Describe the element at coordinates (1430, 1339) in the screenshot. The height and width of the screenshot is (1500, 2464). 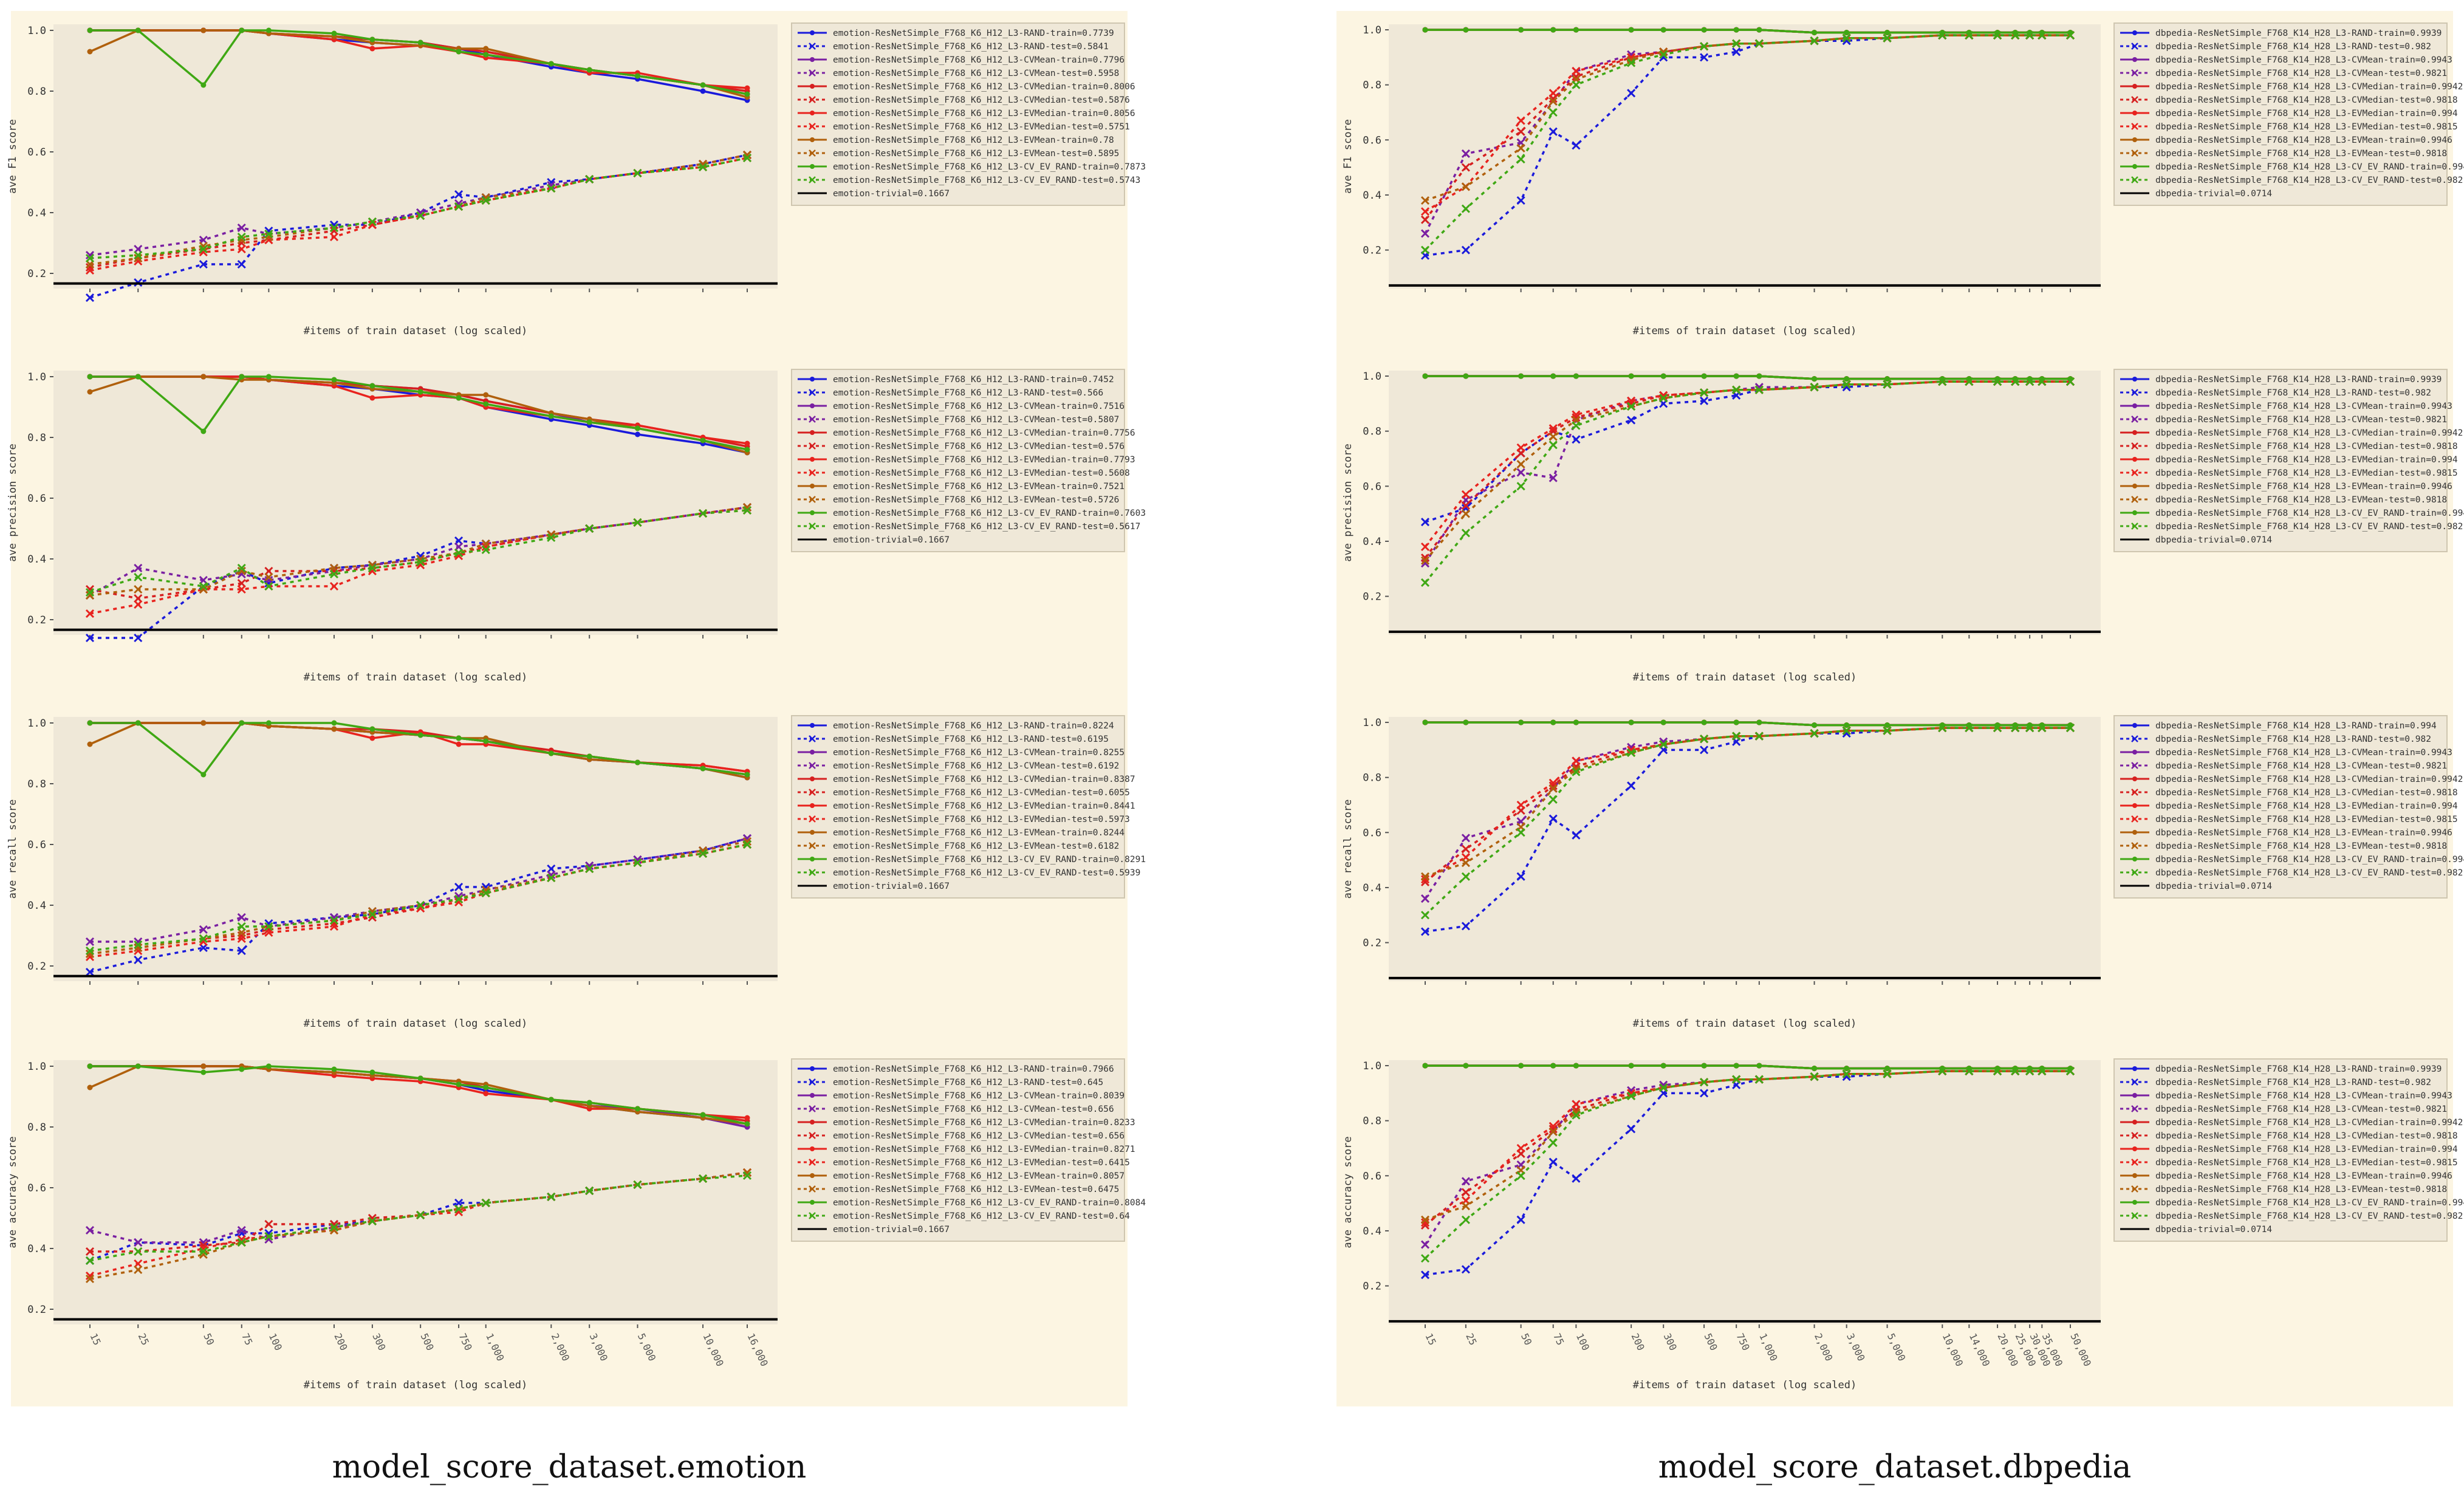
I see `x-tick-label: 15` at that location.